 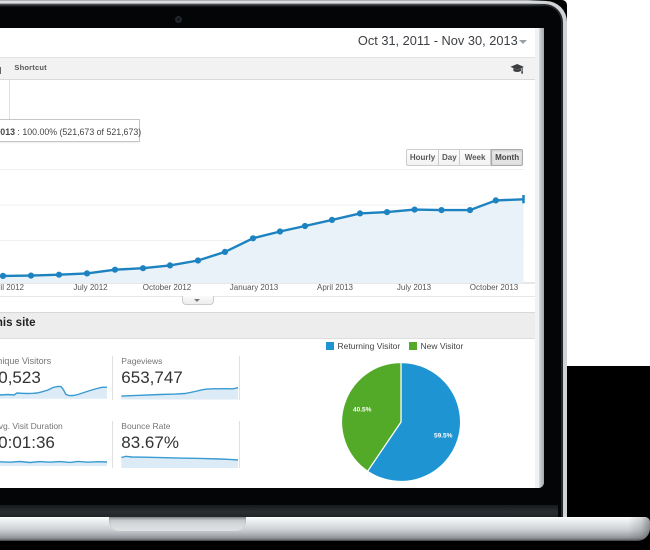 What do you see at coordinates (362, 409) in the screenshot?
I see `svg-text: 40.5%` at bounding box center [362, 409].